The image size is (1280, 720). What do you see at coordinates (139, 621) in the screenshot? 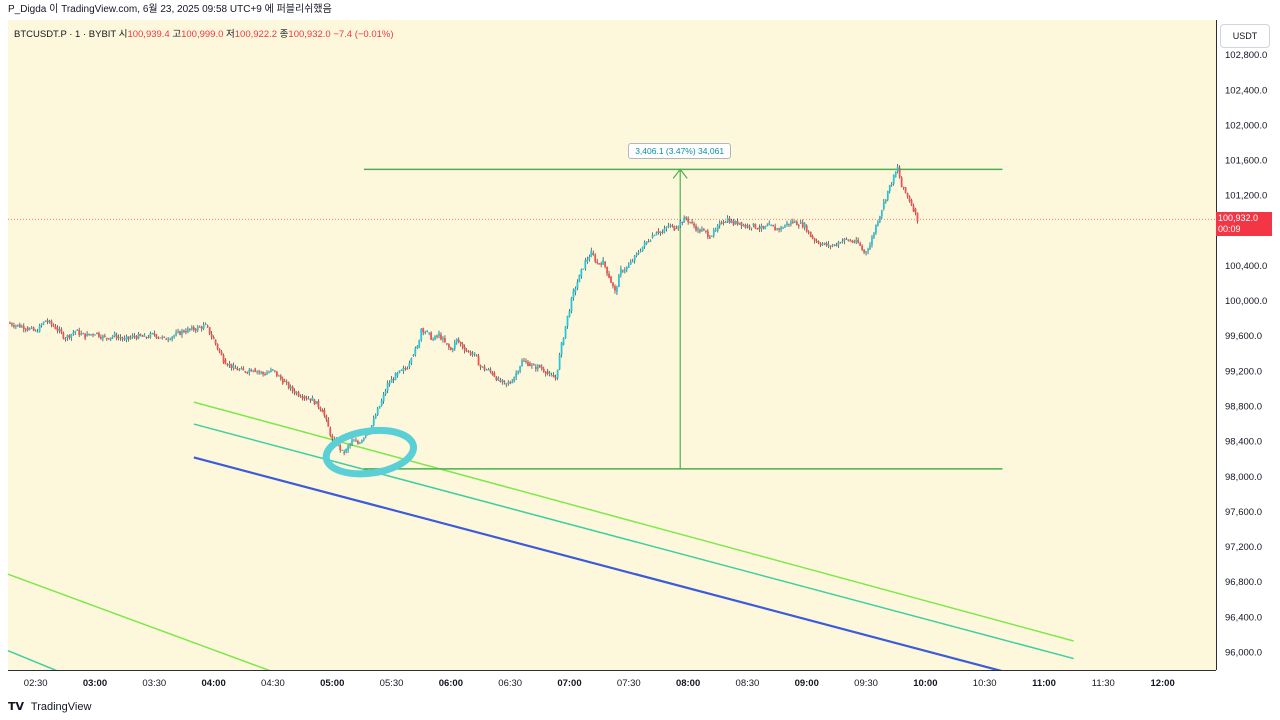
I see `trendline-far-upper` at bounding box center [139, 621].